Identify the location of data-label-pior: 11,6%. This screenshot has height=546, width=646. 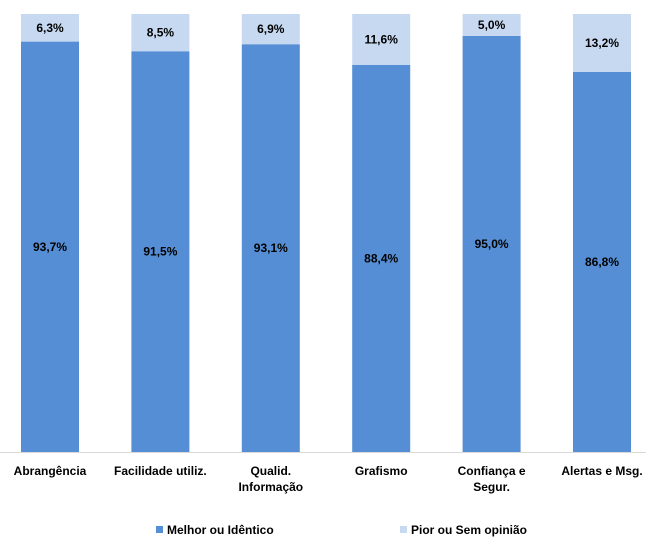
(382, 39).